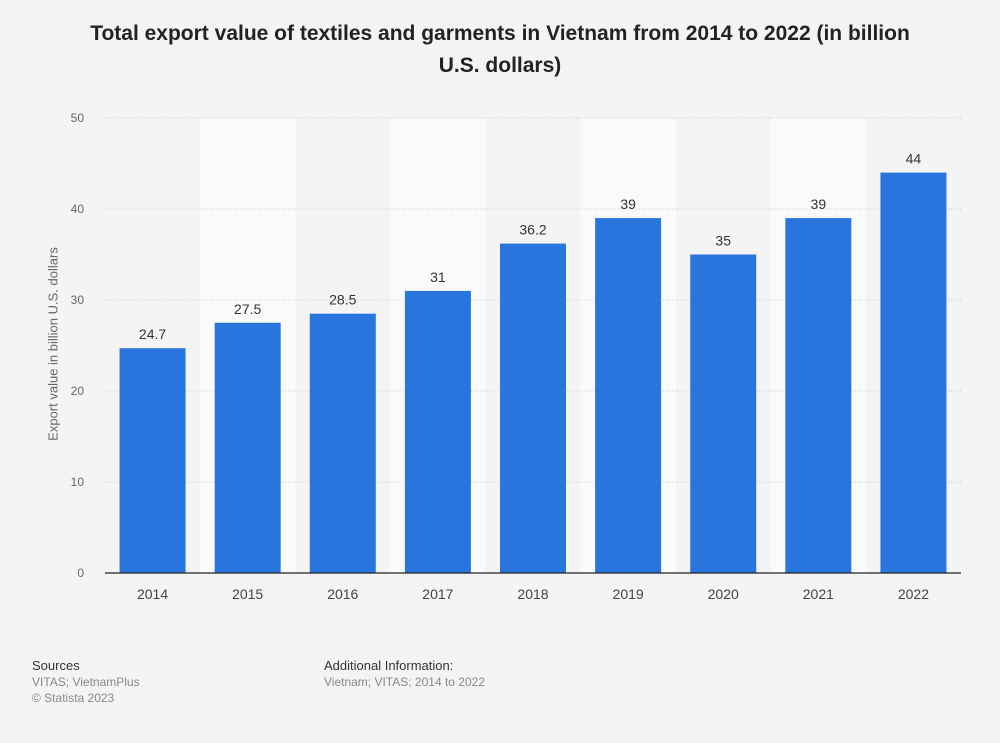 This screenshot has width=1000, height=743. I want to click on copyright-text: © Statista 2023, so click(73, 698).